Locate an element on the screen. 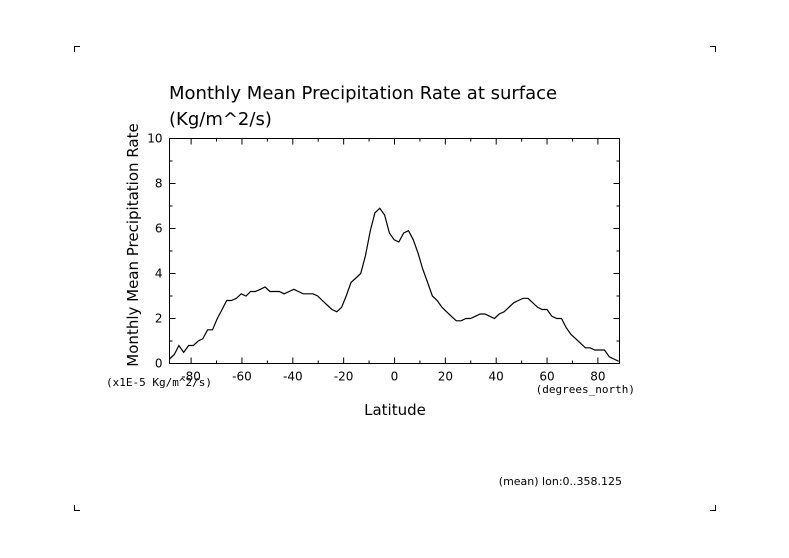 Image resolution: width=789 pixels, height=558 pixels. x-tick-label: 80 is located at coordinates (597, 377).